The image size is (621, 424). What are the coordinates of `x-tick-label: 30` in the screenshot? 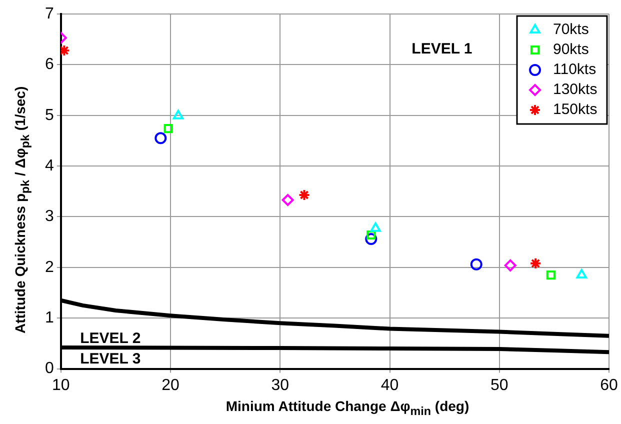 It's located at (280, 385).